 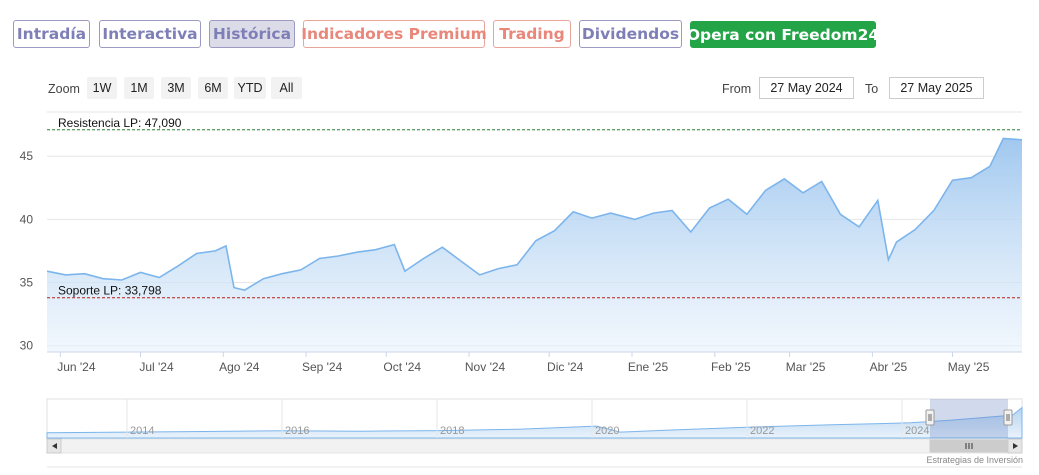 I want to click on y-tick-label: 35, so click(x=27, y=283).